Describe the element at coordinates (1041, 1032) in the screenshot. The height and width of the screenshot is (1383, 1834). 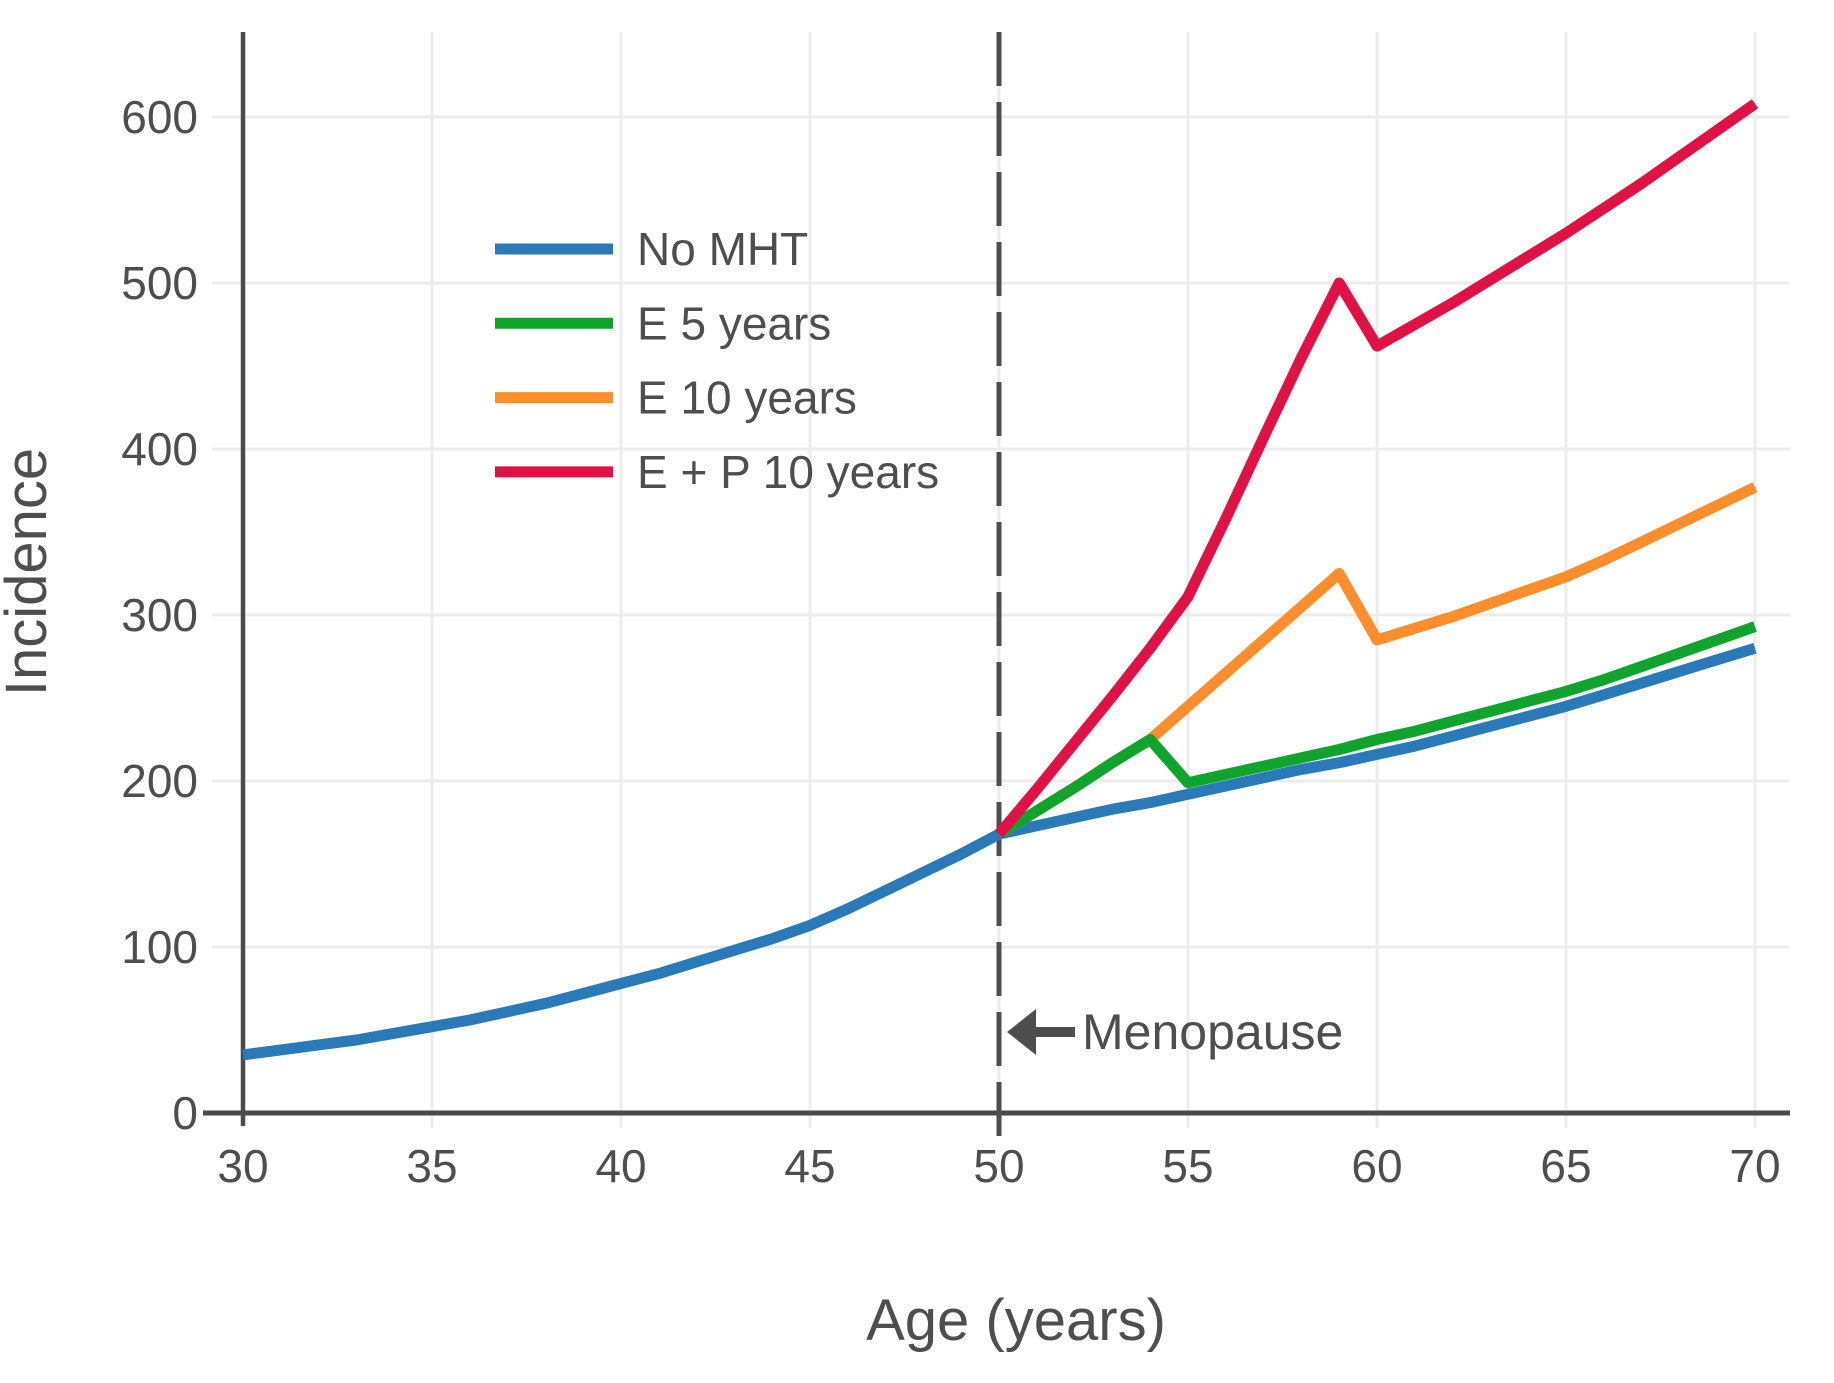
I see `left-arrow-icon` at that location.